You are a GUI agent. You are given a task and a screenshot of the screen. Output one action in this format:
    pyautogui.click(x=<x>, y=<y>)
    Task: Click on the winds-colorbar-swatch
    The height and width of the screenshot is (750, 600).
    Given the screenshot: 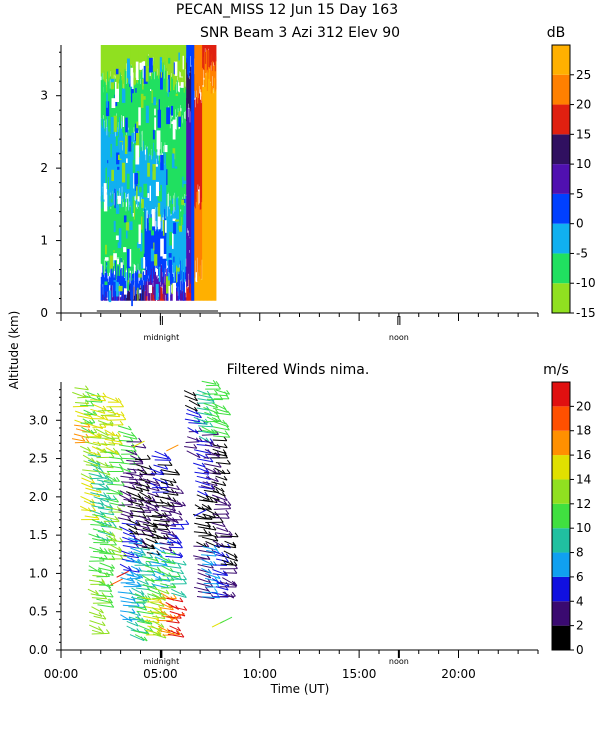 What is the action you would take?
    pyautogui.click(x=561, y=394)
    